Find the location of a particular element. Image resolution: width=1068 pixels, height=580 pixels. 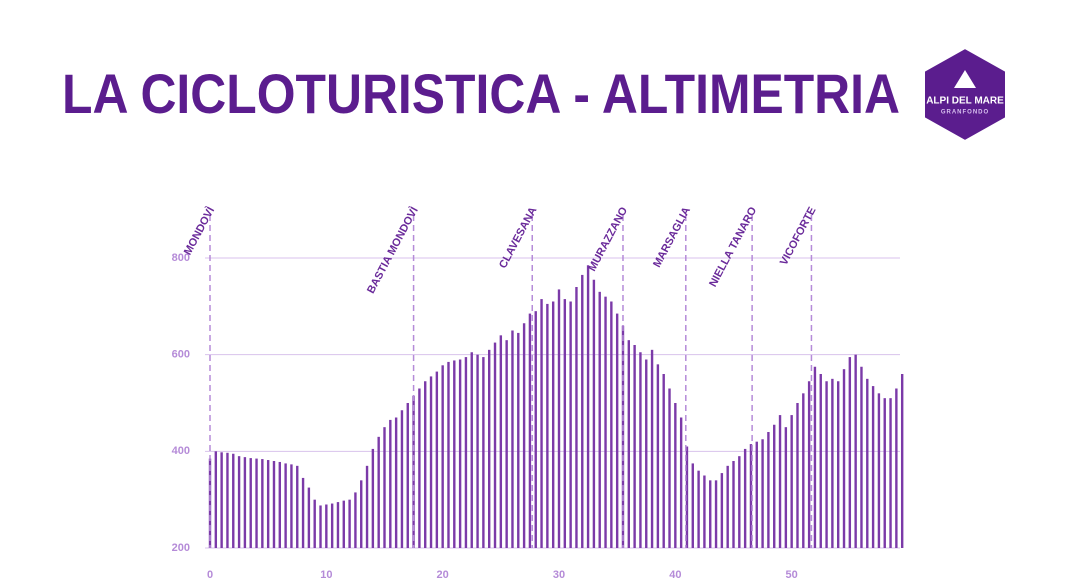

logo: ALPI DEL MARE GRANFONDO is located at coordinates (965, 94).